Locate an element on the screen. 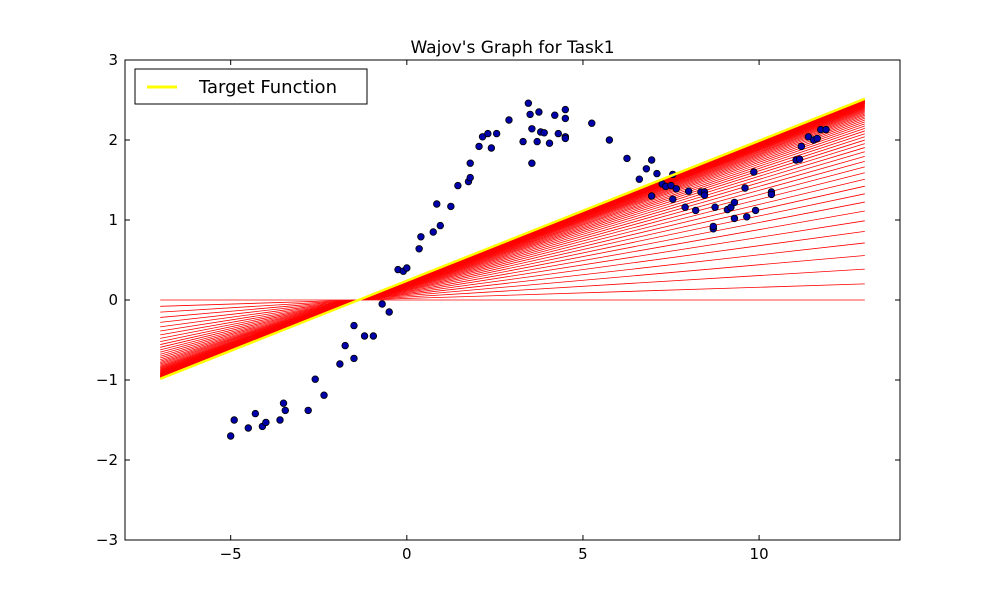 The width and height of the screenshot is (1000, 600). x-tick-label: 0 is located at coordinates (407, 554).